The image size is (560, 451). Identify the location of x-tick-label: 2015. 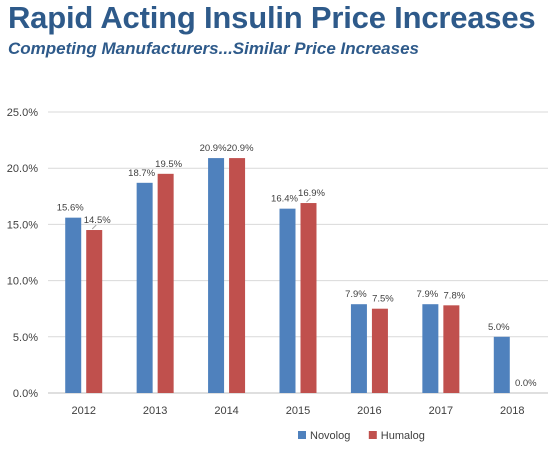
(298, 411).